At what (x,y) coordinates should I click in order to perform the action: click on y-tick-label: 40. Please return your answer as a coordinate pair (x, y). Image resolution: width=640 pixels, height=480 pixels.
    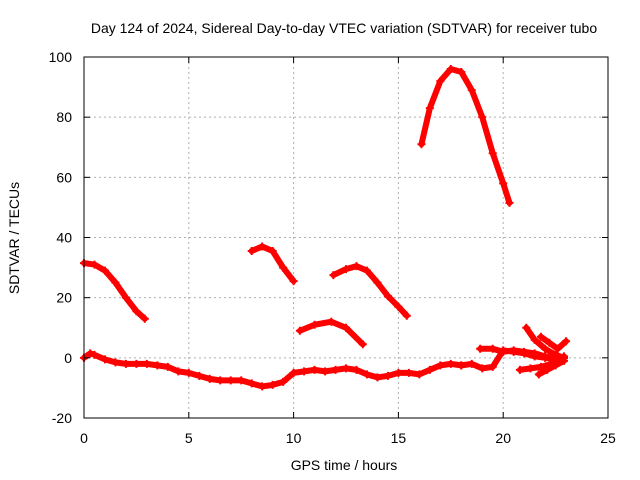
    Looking at the image, I should click on (64, 238).